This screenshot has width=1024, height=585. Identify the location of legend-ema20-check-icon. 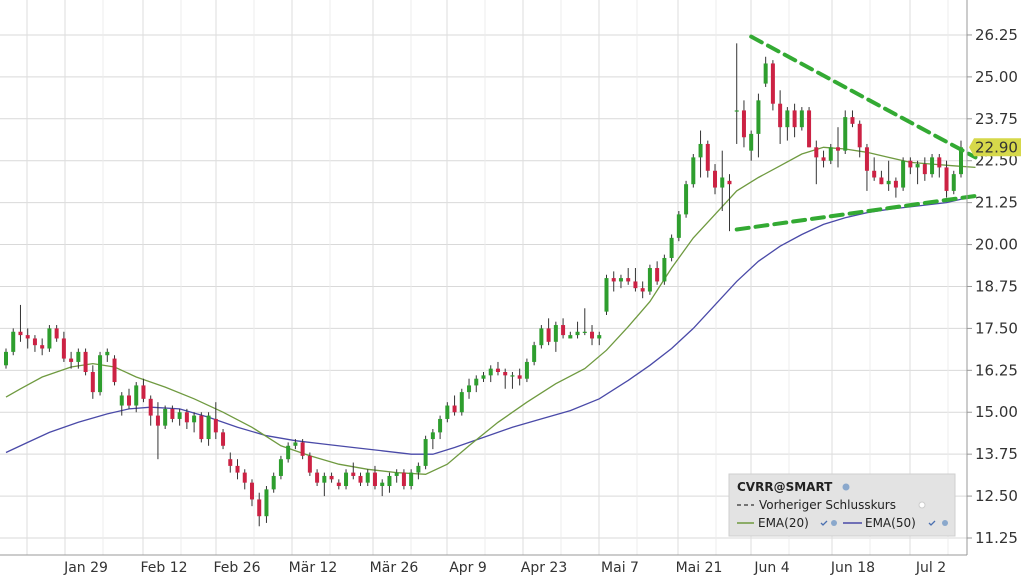
(824, 523).